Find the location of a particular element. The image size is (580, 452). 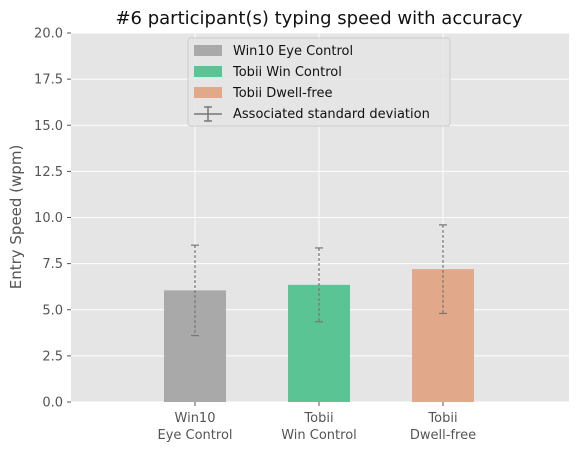

y-tick-label: 5.0 is located at coordinates (52, 310).